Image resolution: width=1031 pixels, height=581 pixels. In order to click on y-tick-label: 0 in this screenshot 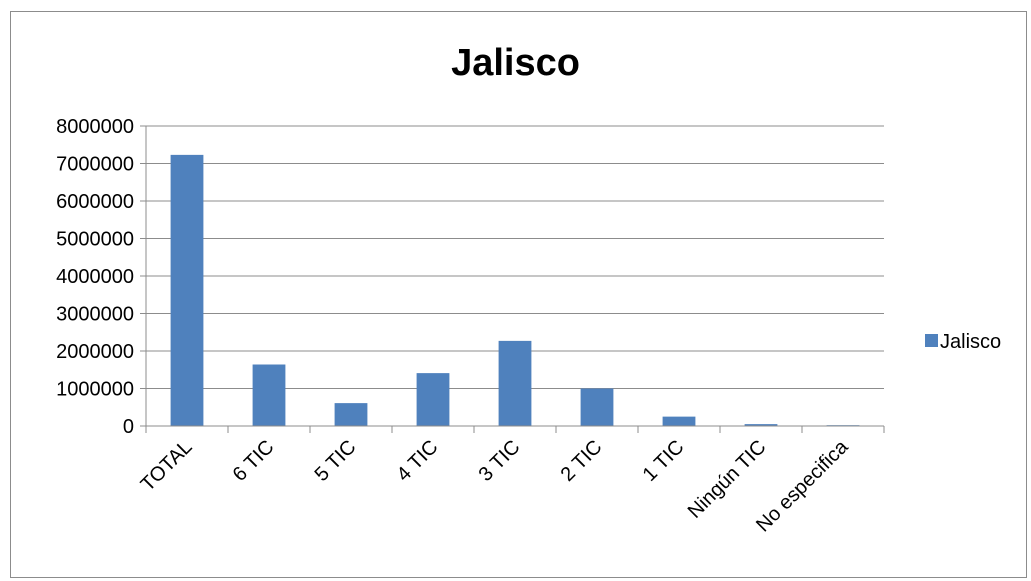, I will do `click(128, 427)`.